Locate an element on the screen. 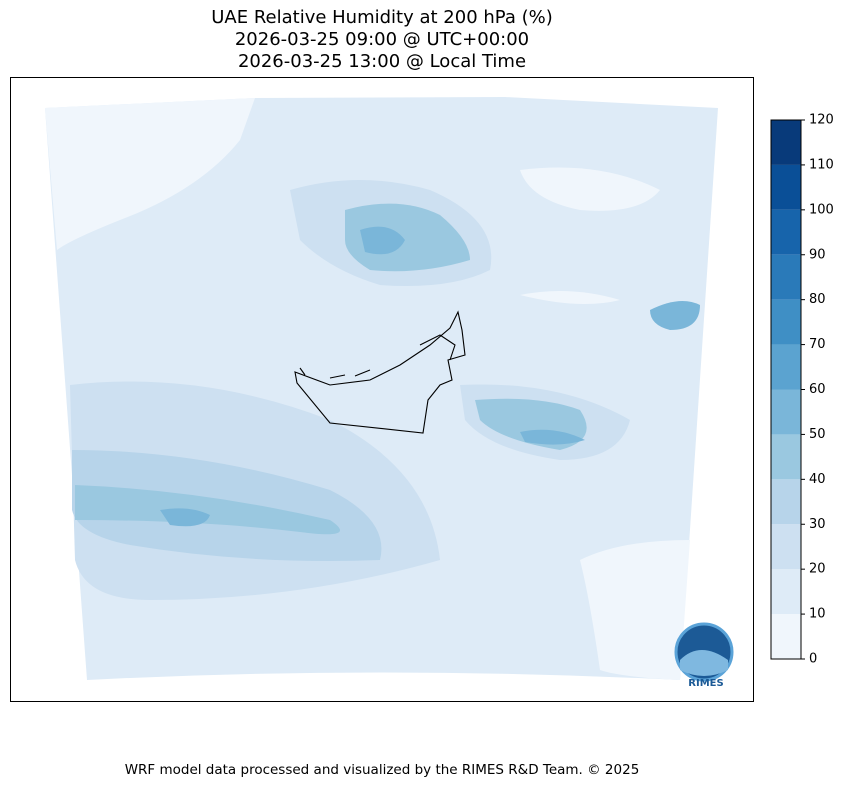 The height and width of the screenshot is (788, 844). colorbar-tick-label: 90 is located at coordinates (817, 254).